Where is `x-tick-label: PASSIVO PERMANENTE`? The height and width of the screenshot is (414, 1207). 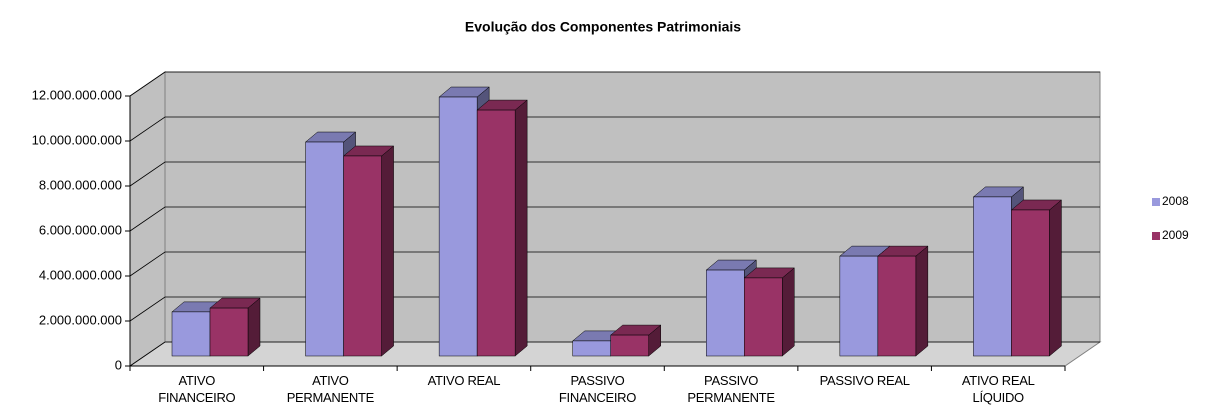 x-tick-label: PASSIVO PERMANENTE is located at coordinates (731, 389).